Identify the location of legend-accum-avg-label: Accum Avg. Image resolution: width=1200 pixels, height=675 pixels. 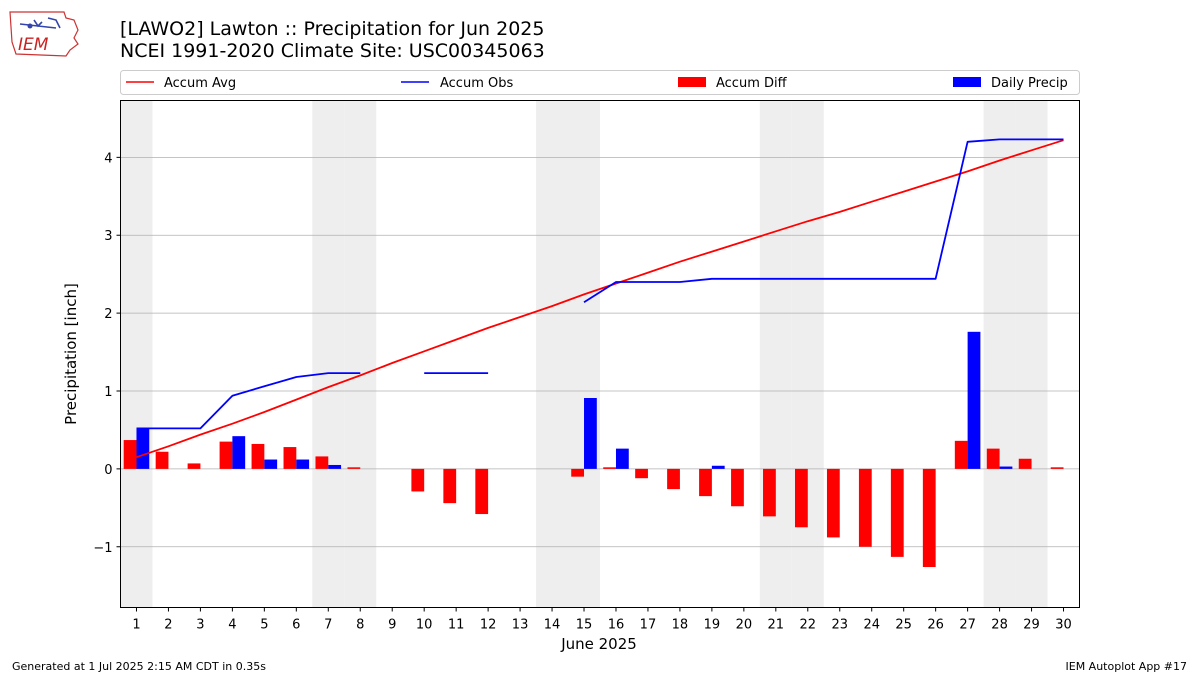
(200, 83).